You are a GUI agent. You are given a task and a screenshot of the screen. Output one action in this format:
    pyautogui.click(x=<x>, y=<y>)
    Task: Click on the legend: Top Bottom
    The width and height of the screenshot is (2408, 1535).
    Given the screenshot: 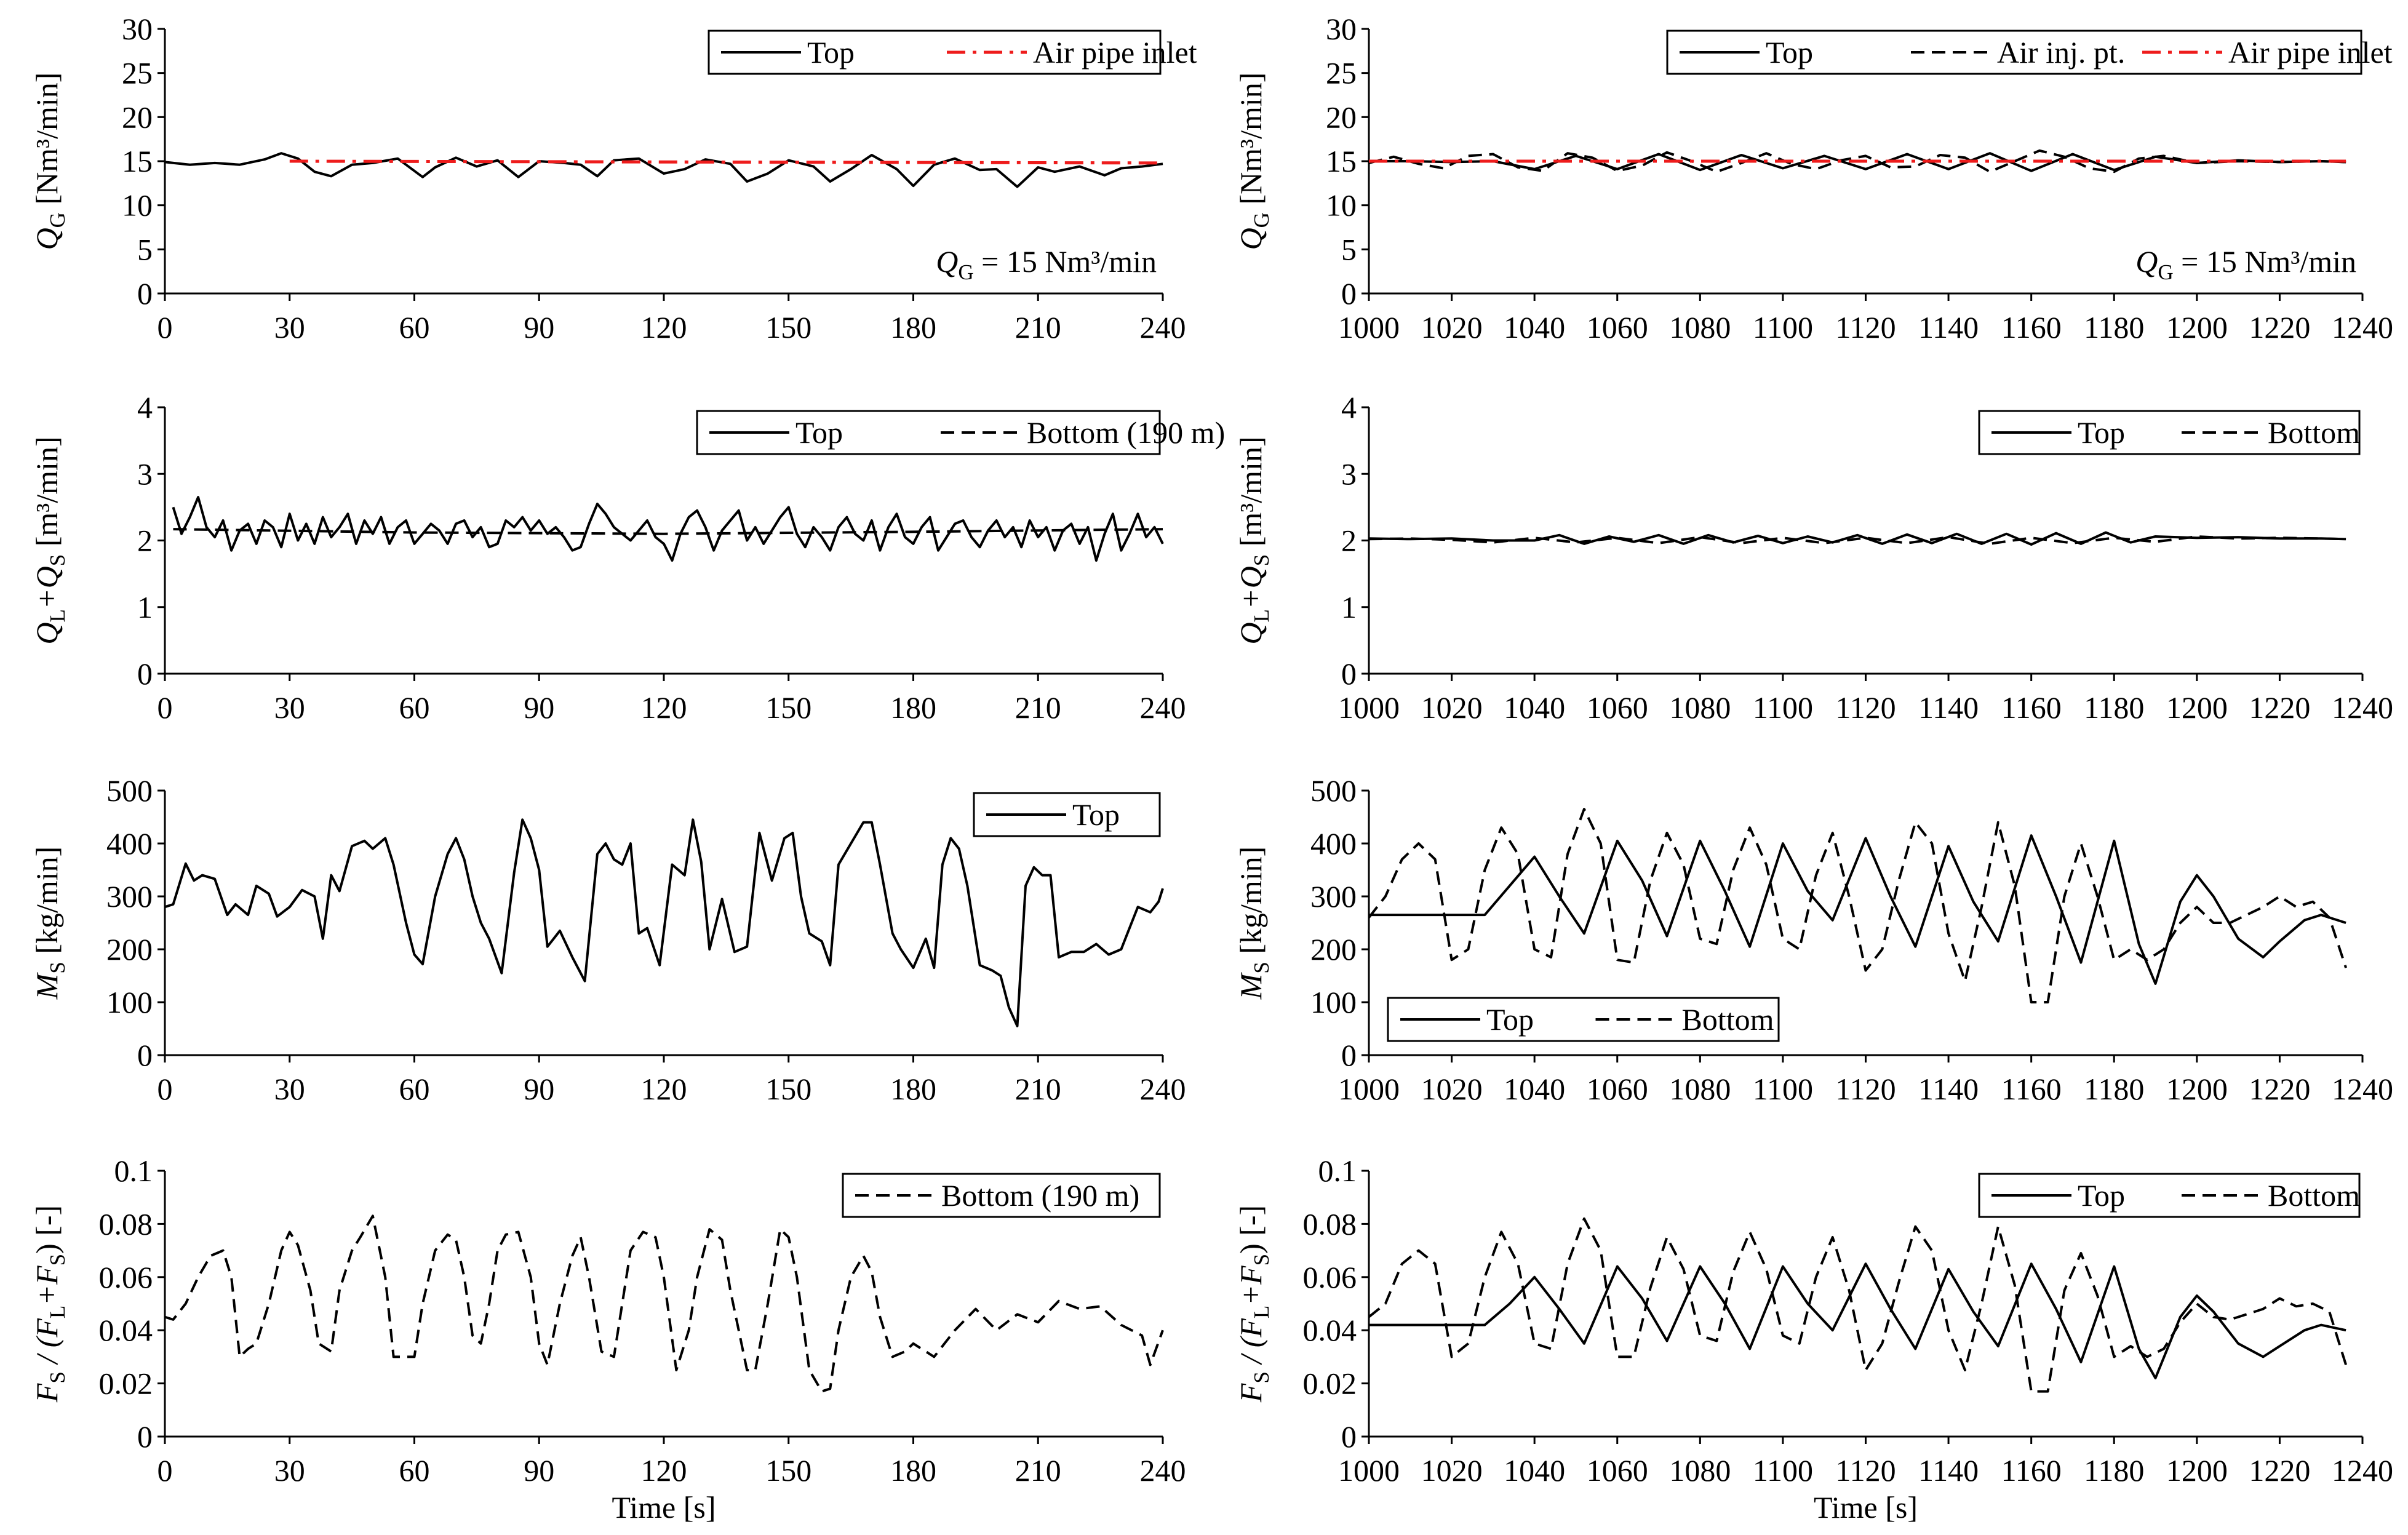 What is the action you would take?
    pyautogui.click(x=2169, y=432)
    